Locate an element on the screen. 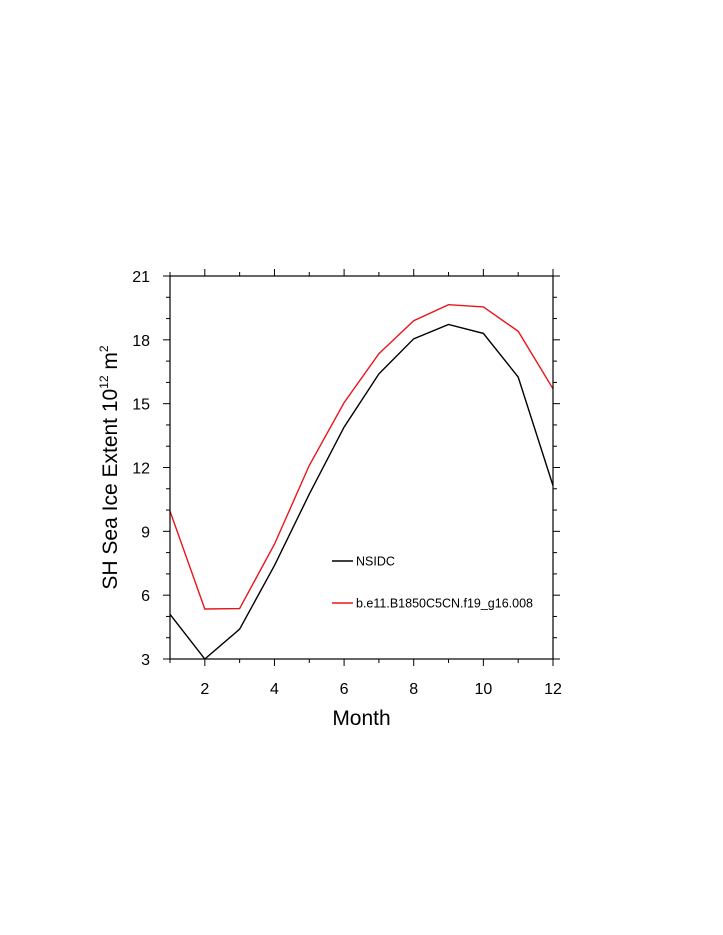  y-axis-label: SH Sea Ice Extent 1012 m2 is located at coordinates (109, 467).